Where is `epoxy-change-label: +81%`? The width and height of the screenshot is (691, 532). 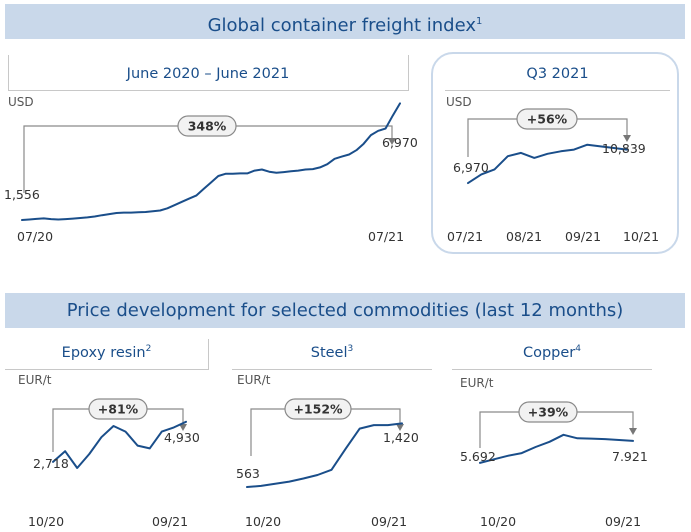 epoxy-change-label: +81% is located at coordinates (118, 409).